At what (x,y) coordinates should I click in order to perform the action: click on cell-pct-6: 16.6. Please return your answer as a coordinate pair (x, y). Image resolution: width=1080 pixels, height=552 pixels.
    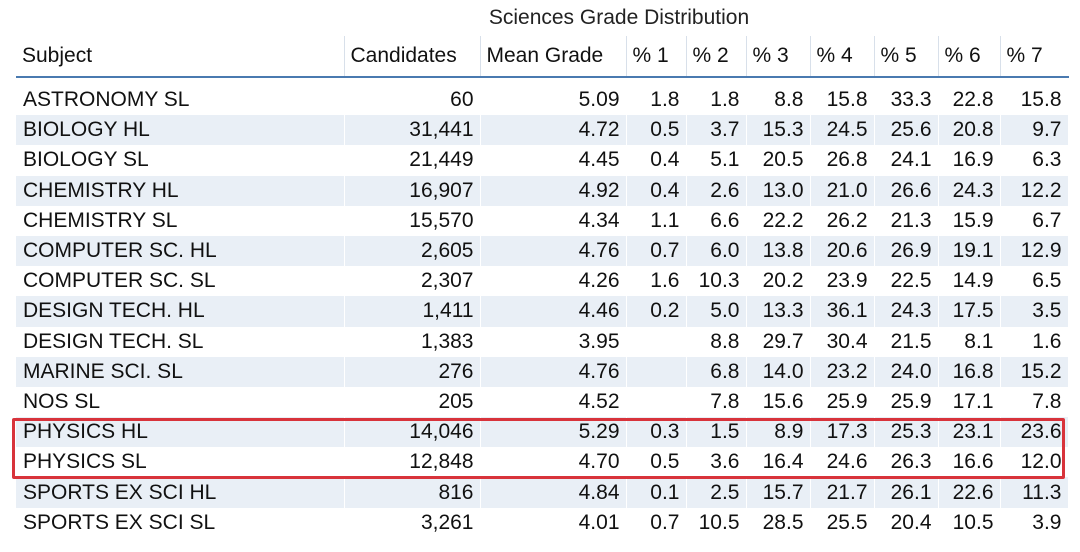
    Looking at the image, I should click on (969, 462).